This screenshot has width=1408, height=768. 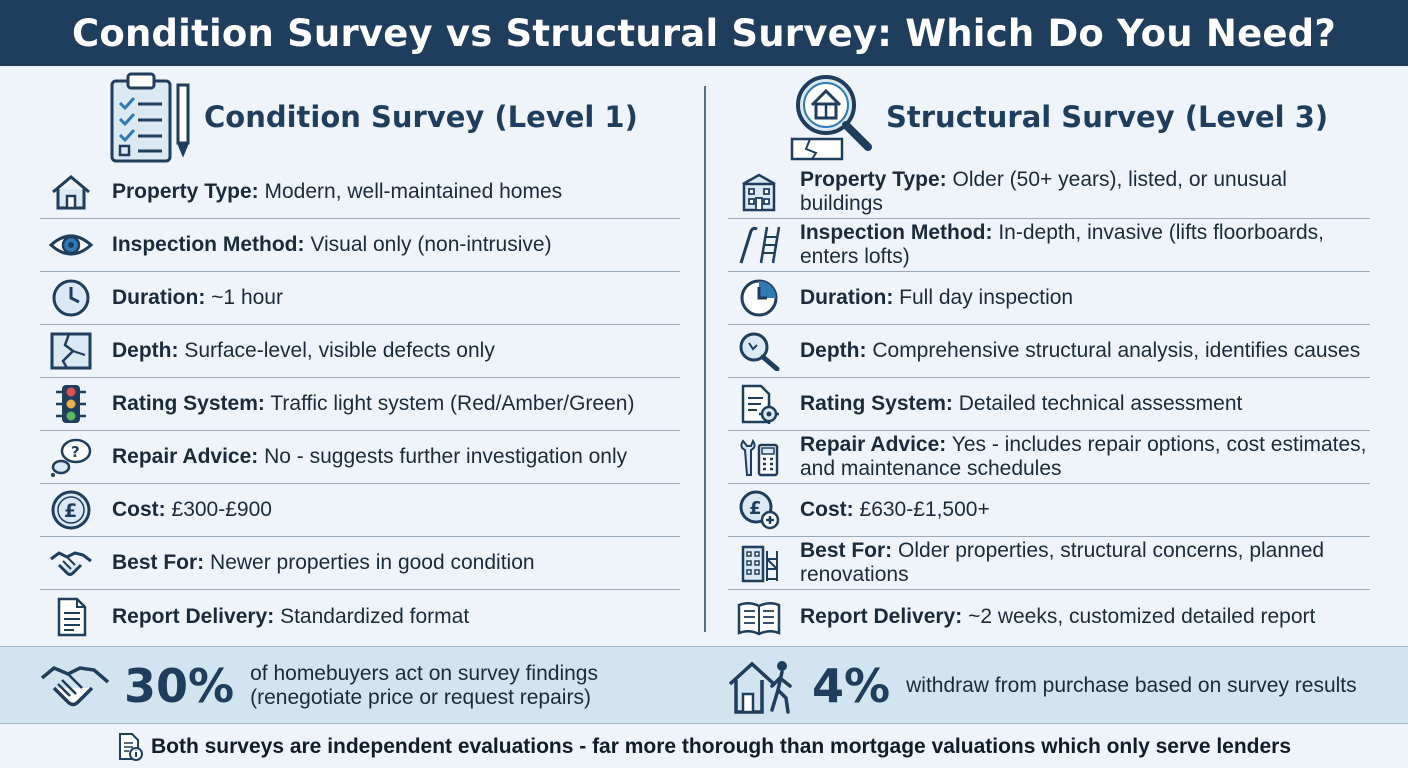 I want to click on row-value: Detailed technical assessment, so click(x=1100, y=403).